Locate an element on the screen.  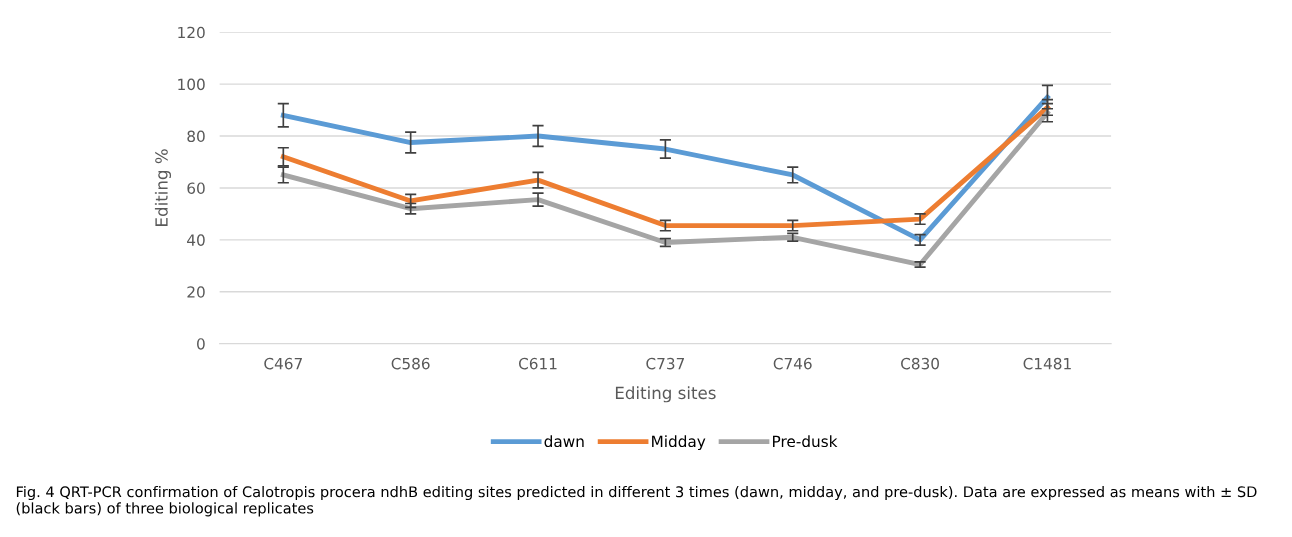
legend-label: Pre-dusk is located at coordinates (805, 441).